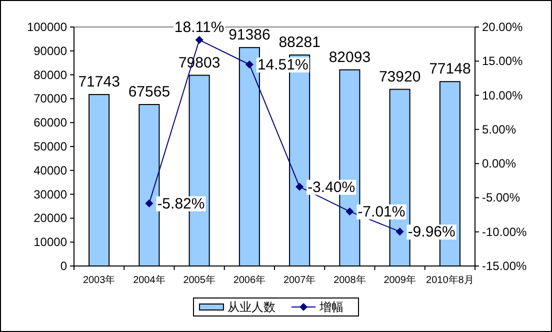 This screenshot has height=332, width=552. Describe the element at coordinates (199, 280) in the screenshot. I see `x-tick-label: 2005年` at that location.